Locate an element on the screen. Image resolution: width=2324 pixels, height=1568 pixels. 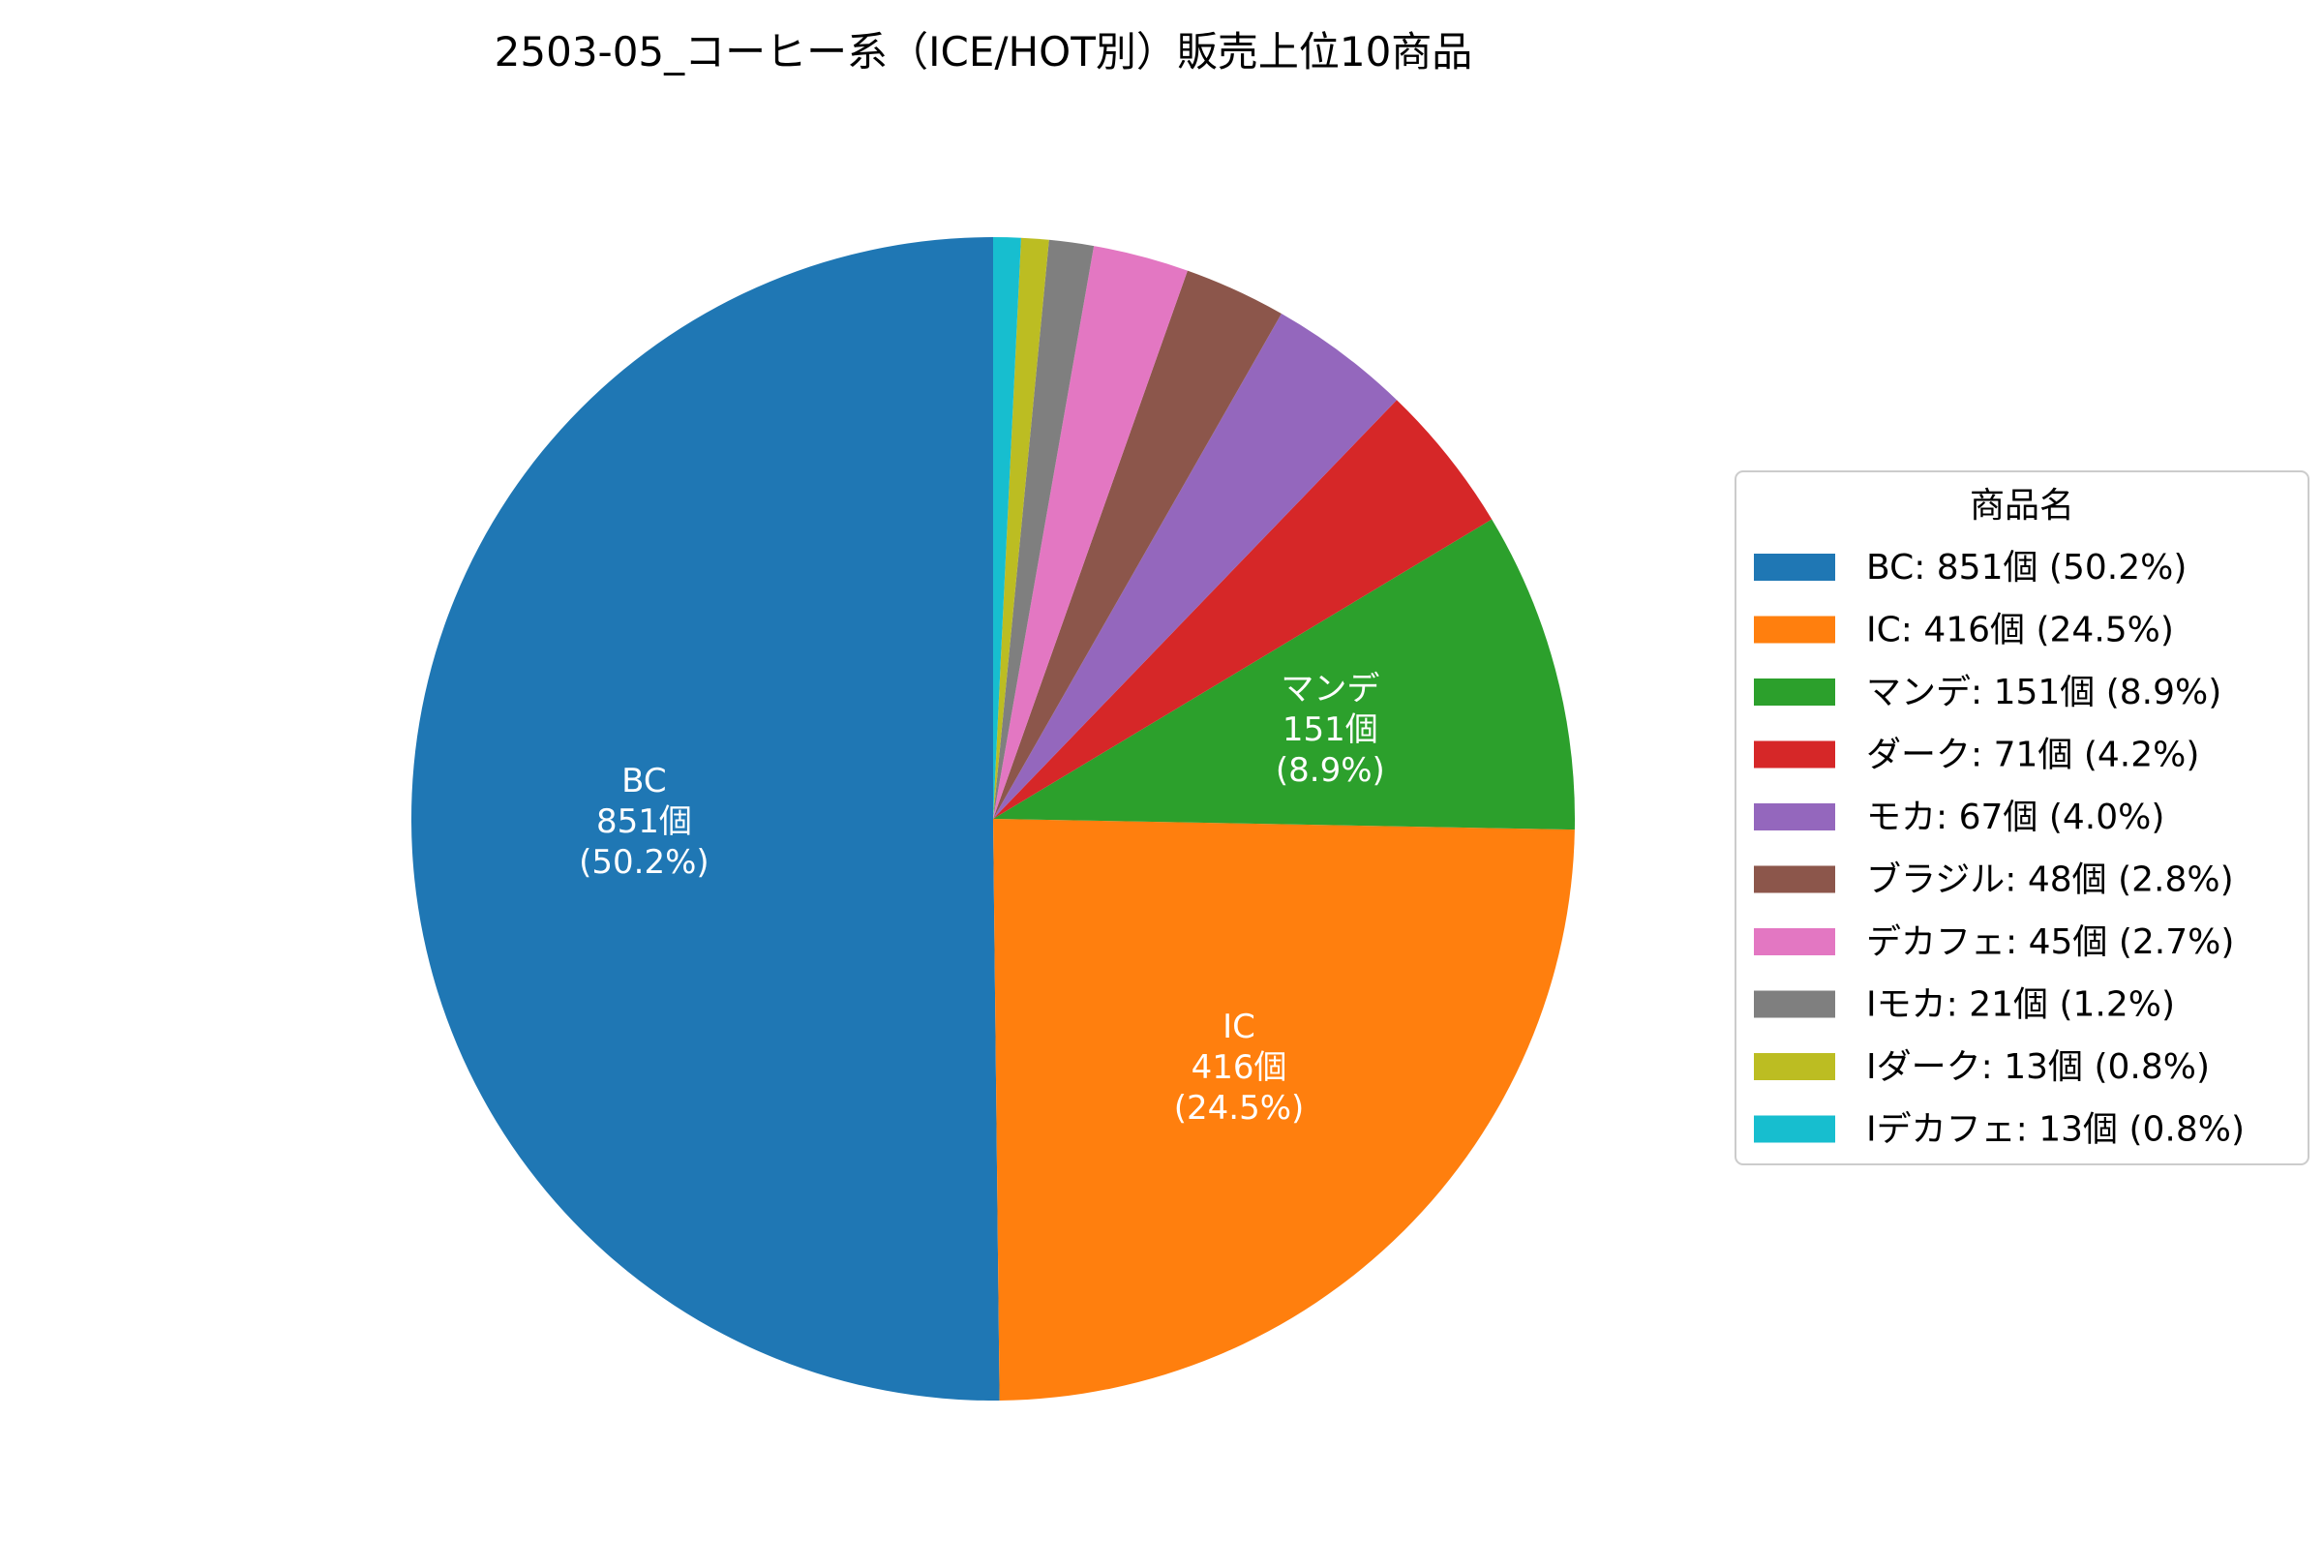
legend-label-2: IC: 416個 (24.5%) is located at coordinates (2020, 630).